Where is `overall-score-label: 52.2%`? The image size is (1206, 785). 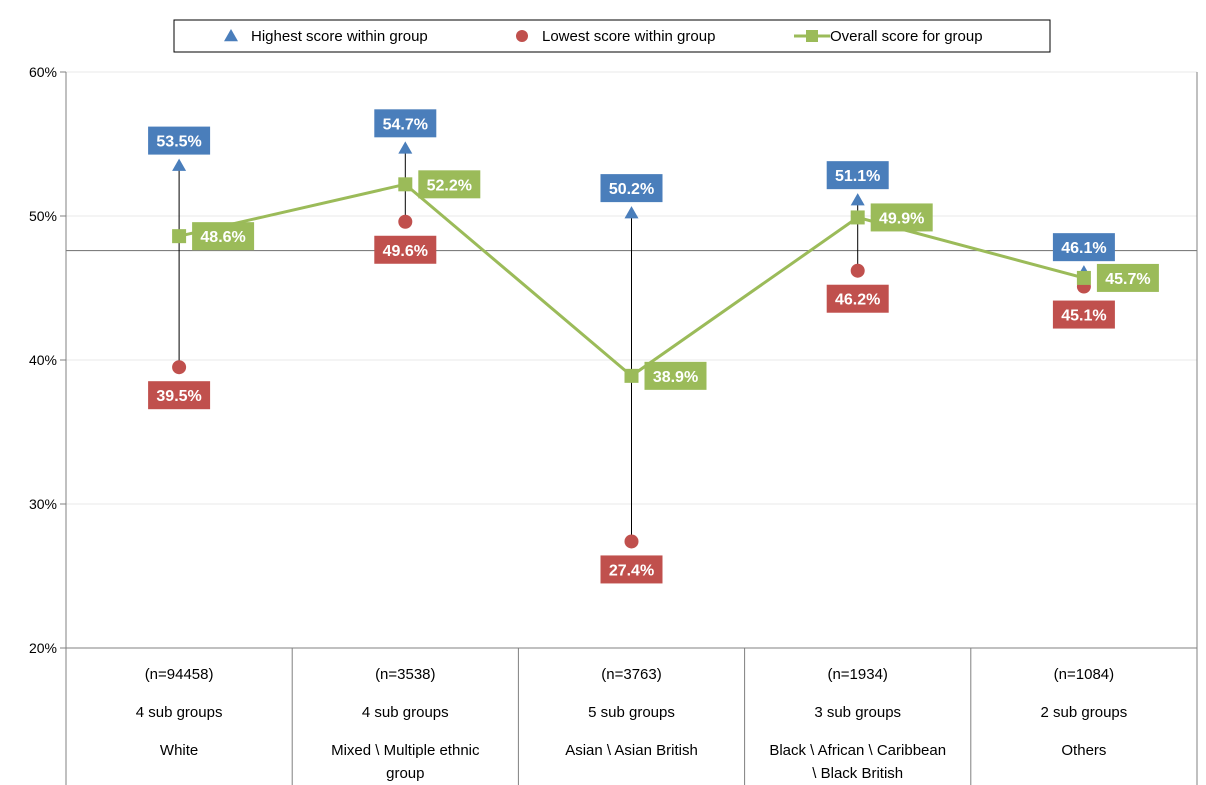
overall-score-label: 52.2% is located at coordinates (449, 184).